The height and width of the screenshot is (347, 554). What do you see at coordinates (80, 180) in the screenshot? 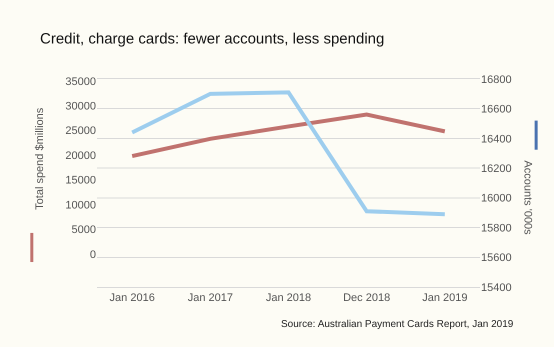
I see `y-tick-label: 15000` at bounding box center [80, 180].